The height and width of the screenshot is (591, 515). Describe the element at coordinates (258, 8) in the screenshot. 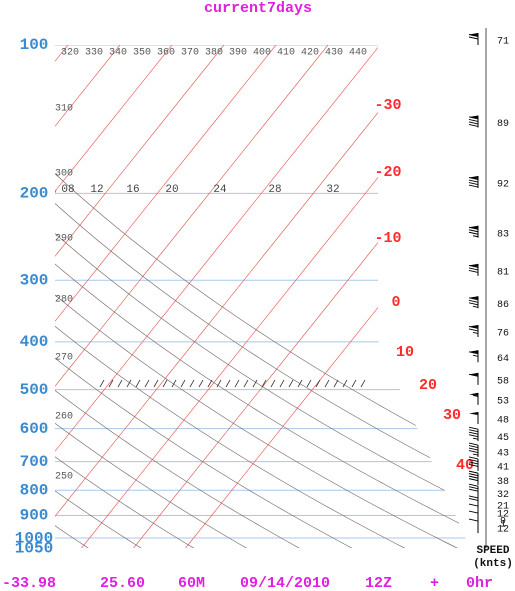

I see `chart-title: current7days` at that location.